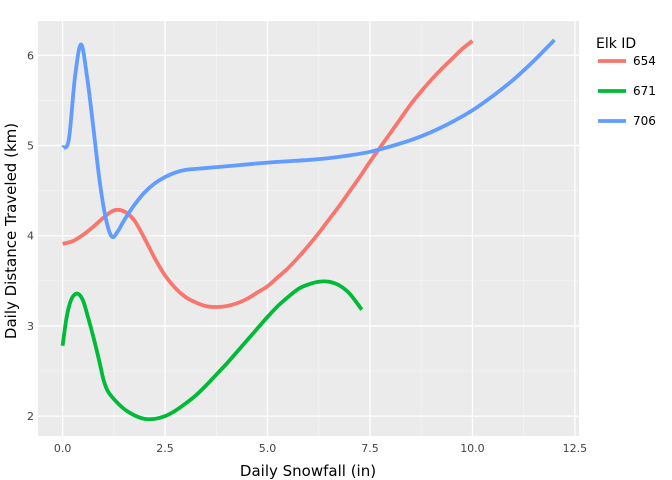 Image resolution: width=672 pixels, height=480 pixels. Describe the element at coordinates (30, 326) in the screenshot. I see `y-tick-label: 3` at that location.